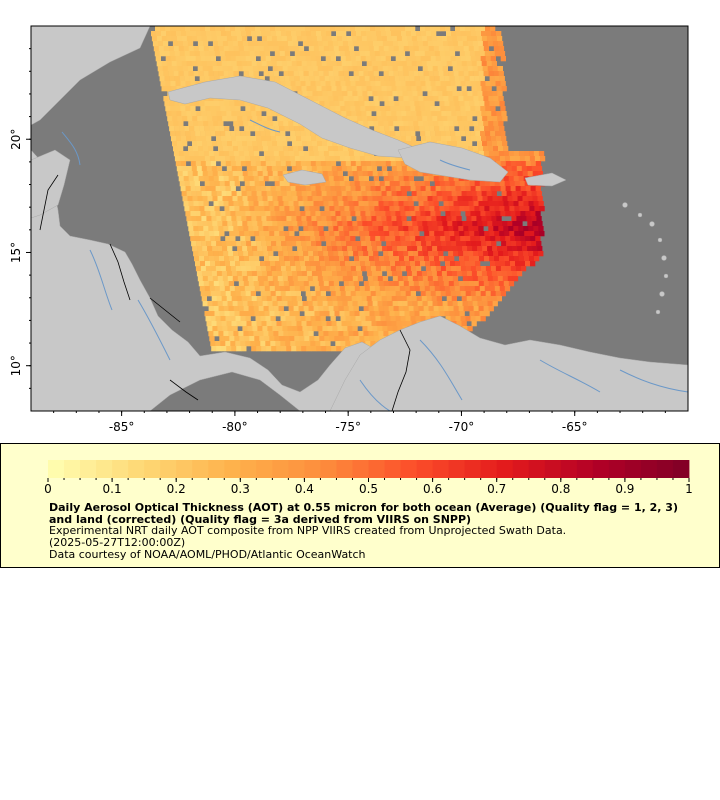 The image size is (720, 800). Describe the element at coordinates (264, 469) in the screenshot. I see `colorbar-cell` at that location.